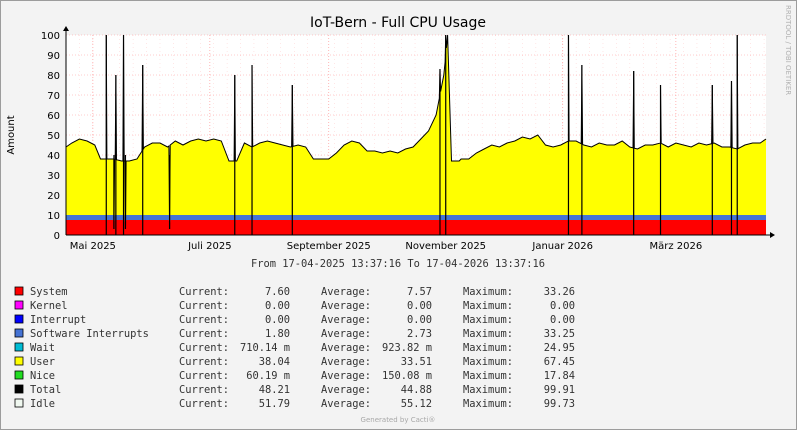  I want to click on x-tick-label: September 2025, so click(329, 246).